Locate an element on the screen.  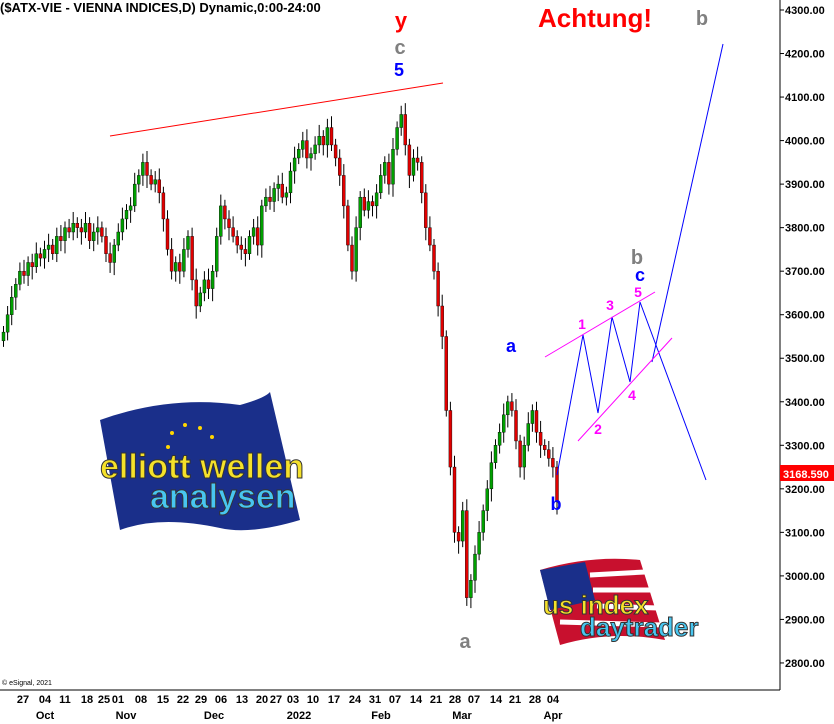
y-tick-label: 2900.00 is located at coordinates (805, 620).